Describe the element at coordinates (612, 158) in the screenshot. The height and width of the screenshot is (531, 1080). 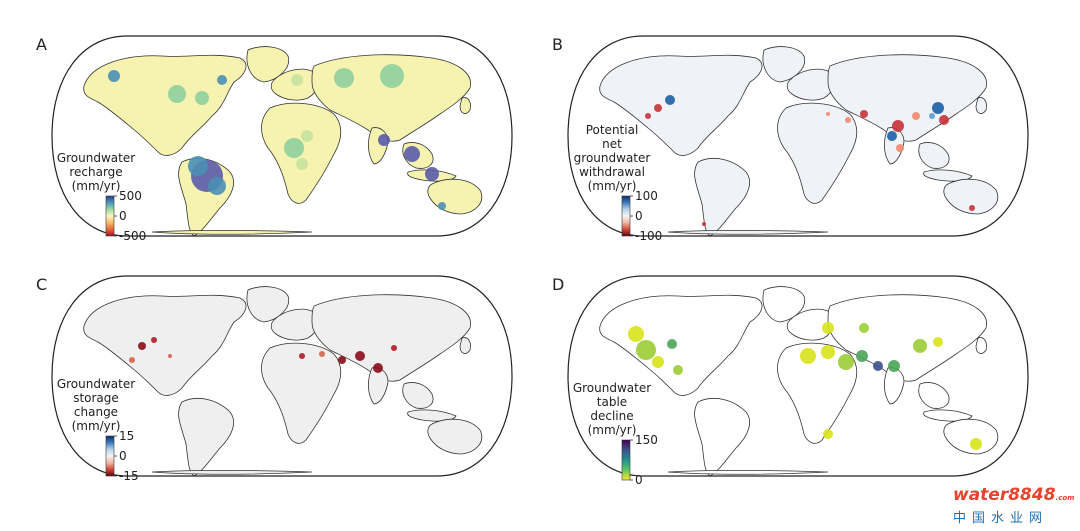
I see `legend-title-line: groundwater` at that location.